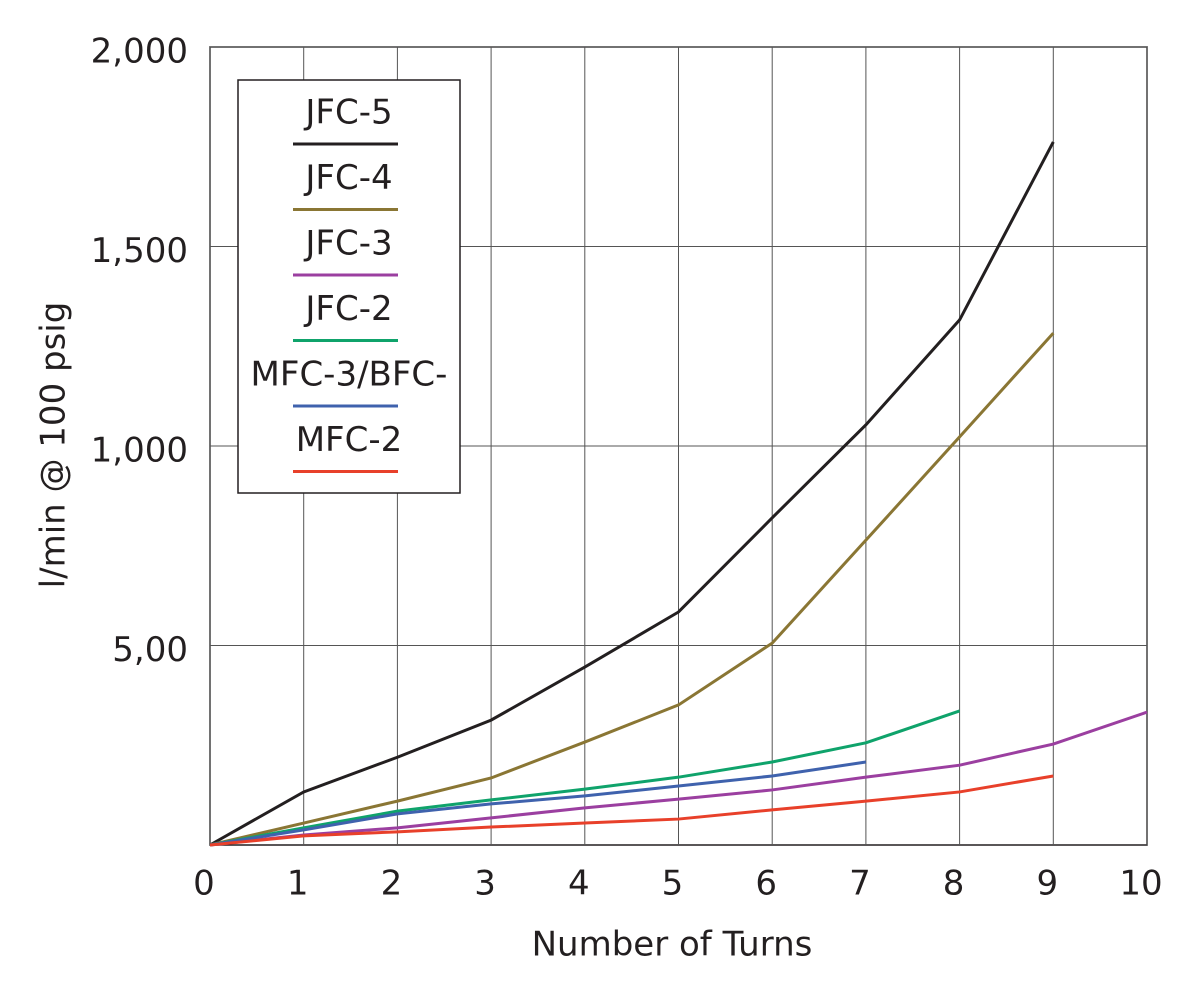  I want to click on x-axis-title: Number of Turns, so click(672, 945).